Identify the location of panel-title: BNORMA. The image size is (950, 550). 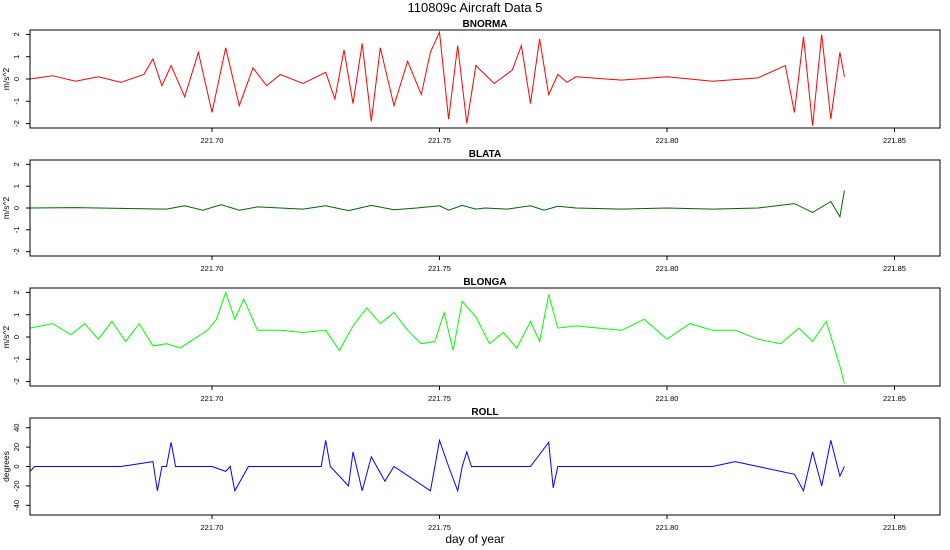
(485, 24).